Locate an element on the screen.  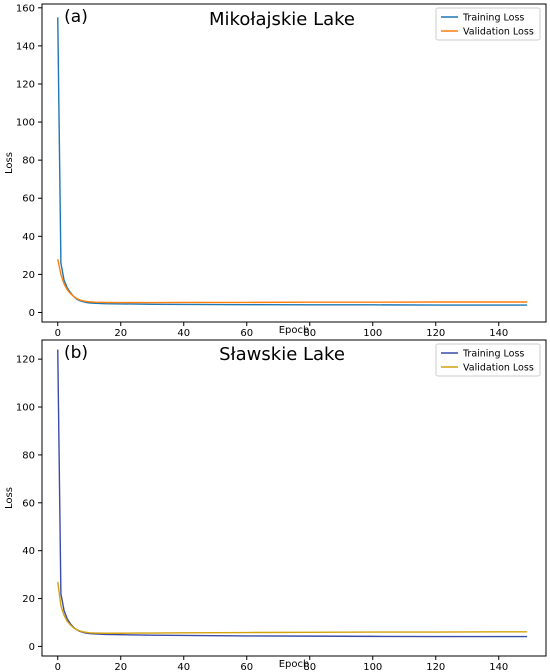
y-tick-label: 140 is located at coordinates (25, 46).